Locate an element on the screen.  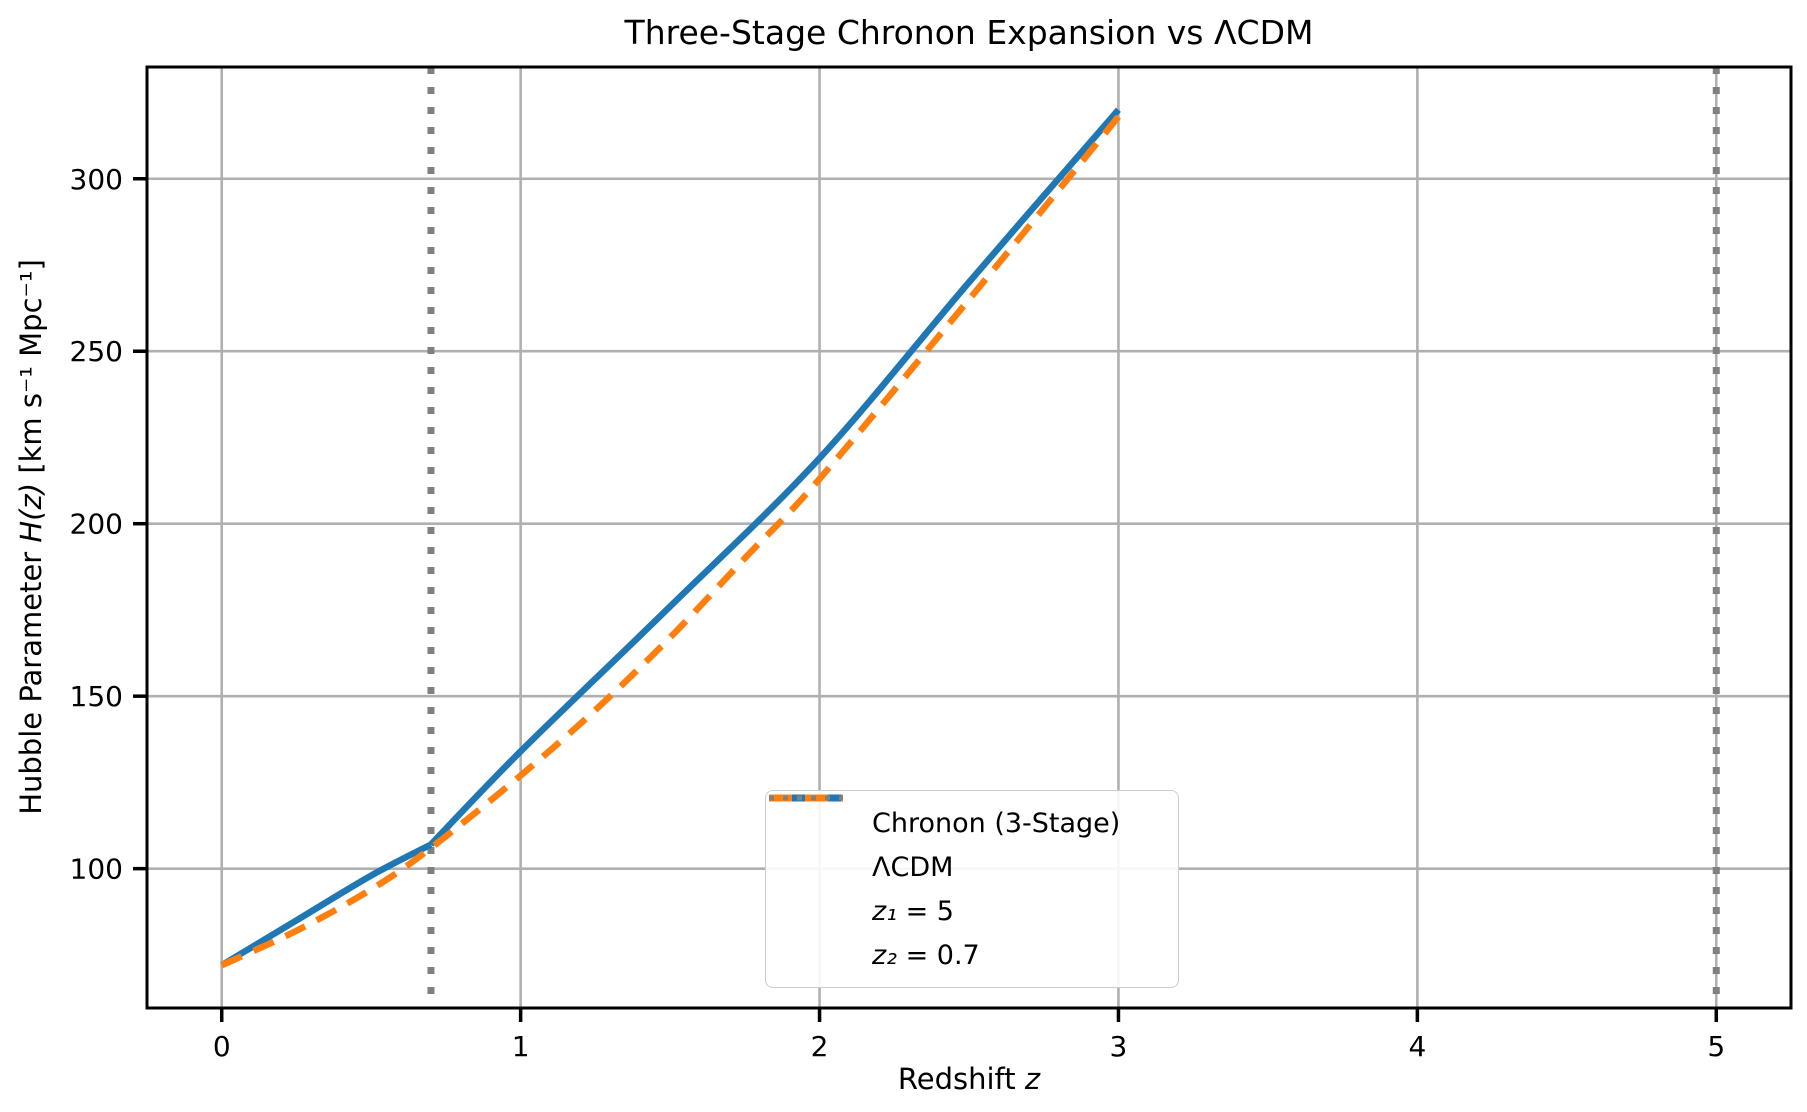
legend-item-1: ΛCDM is located at coordinates (966, 841).